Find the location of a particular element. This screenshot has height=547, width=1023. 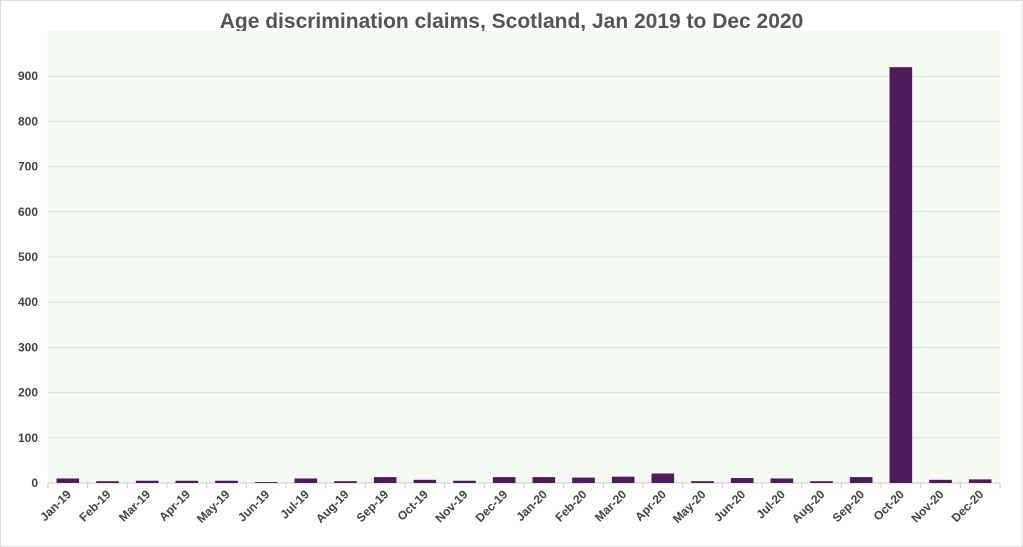

x-tick-label: Sep-19 is located at coordinates (373, 506).